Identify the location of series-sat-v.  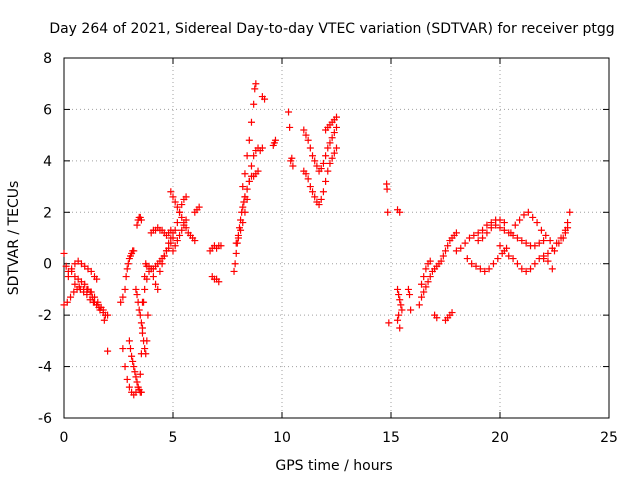
(251, 184).